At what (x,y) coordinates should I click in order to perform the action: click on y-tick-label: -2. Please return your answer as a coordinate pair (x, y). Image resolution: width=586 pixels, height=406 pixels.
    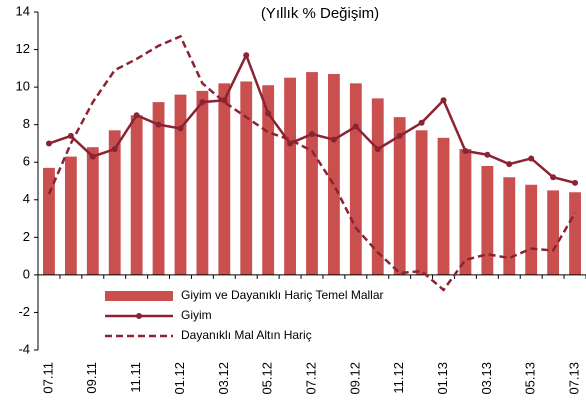
    Looking at the image, I should click on (24, 311).